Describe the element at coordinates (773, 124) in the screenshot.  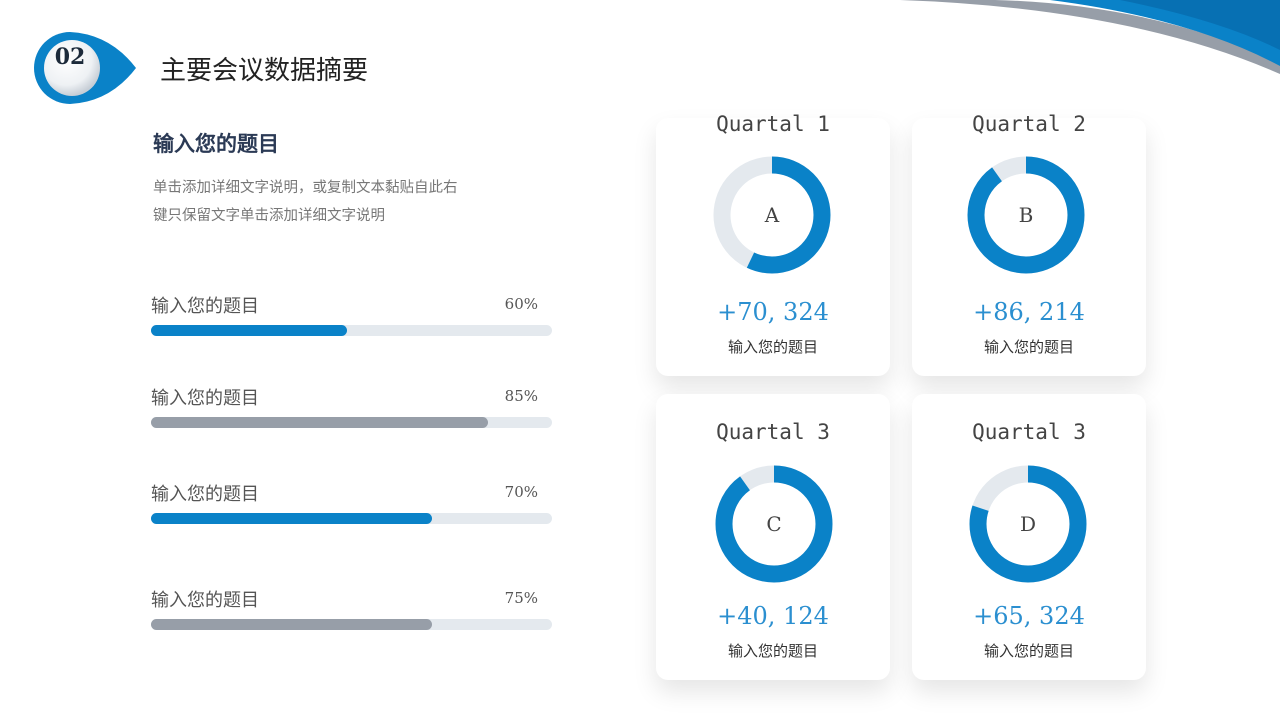
I see `card-title: Quartal 1` at that location.